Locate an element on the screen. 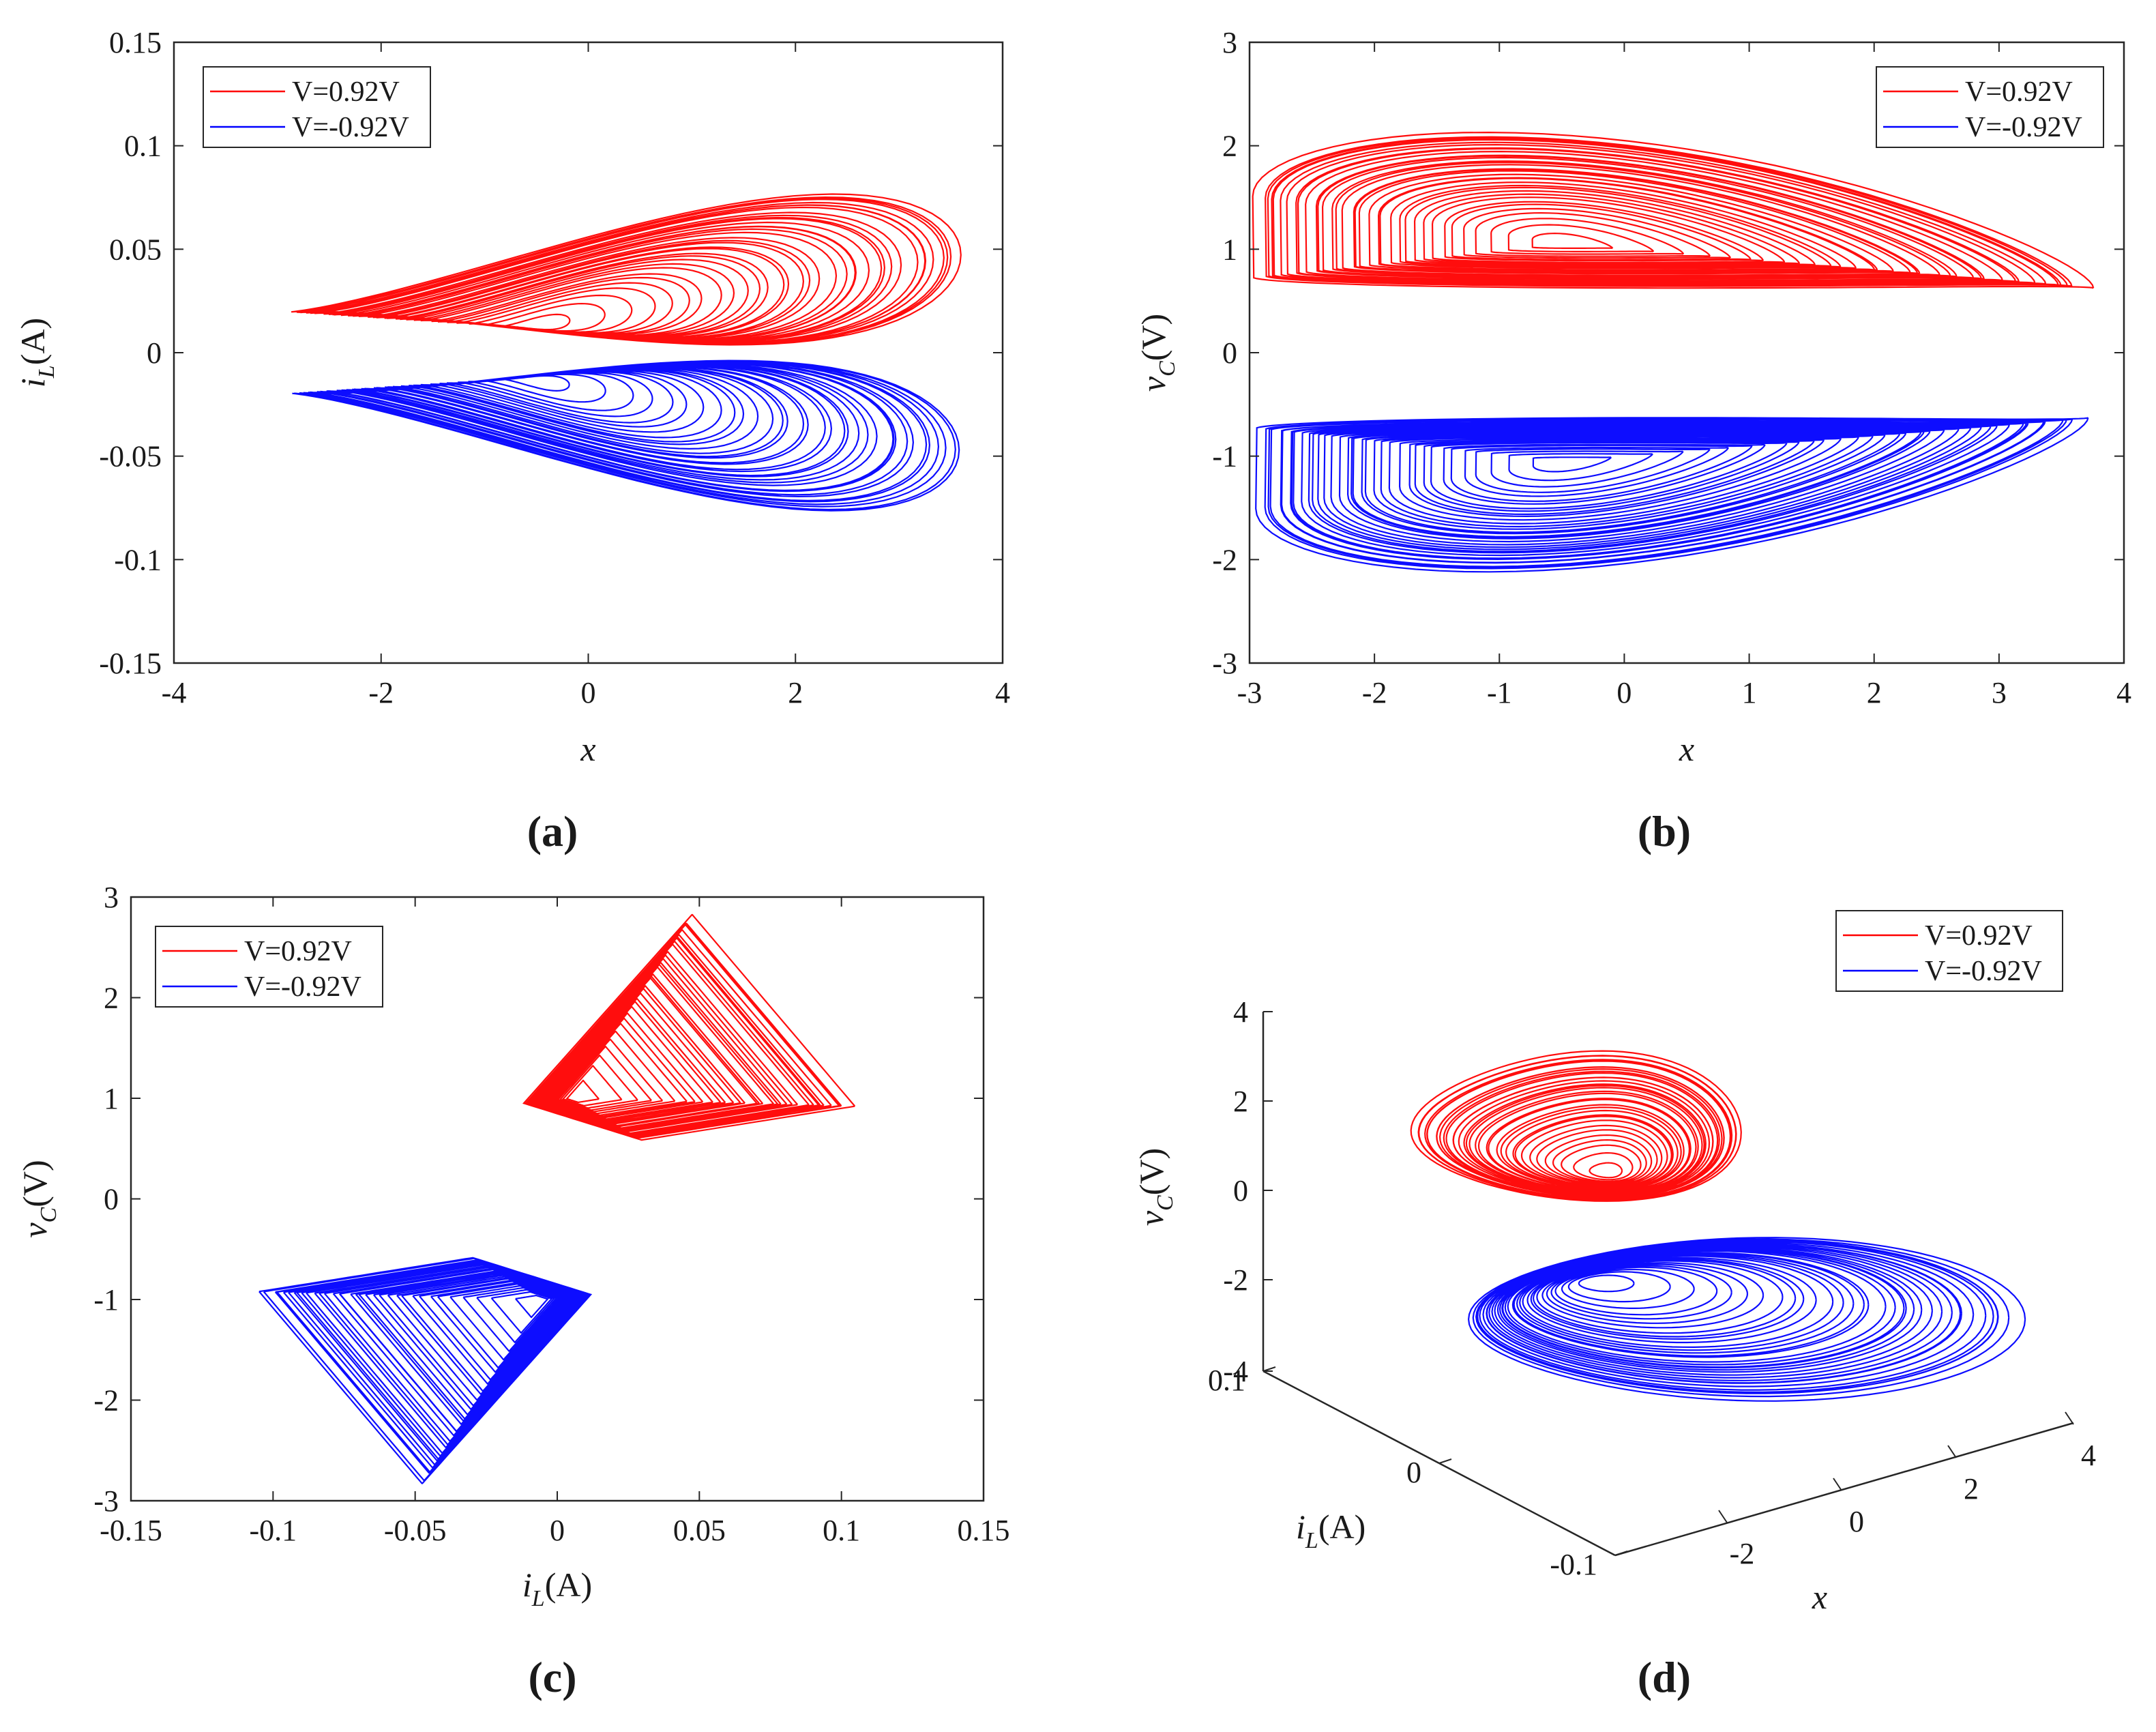 Image resolution: width=2156 pixels, height=1732 pixels. y-tick-label: 2 is located at coordinates (111, 998).